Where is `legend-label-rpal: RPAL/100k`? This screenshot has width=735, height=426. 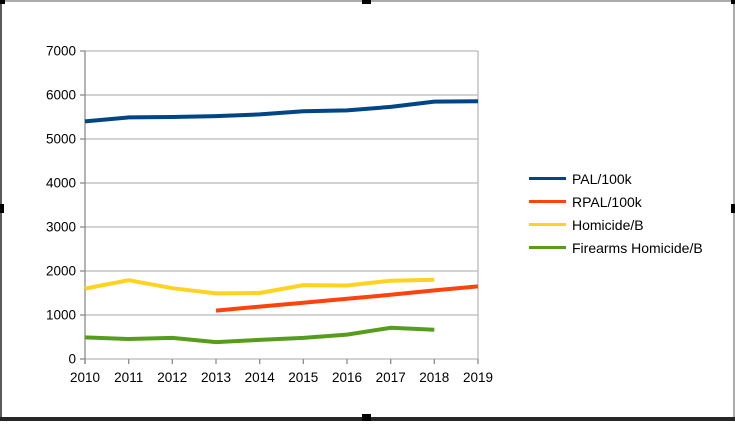
legend-label-rpal: RPAL/100k is located at coordinates (607, 201).